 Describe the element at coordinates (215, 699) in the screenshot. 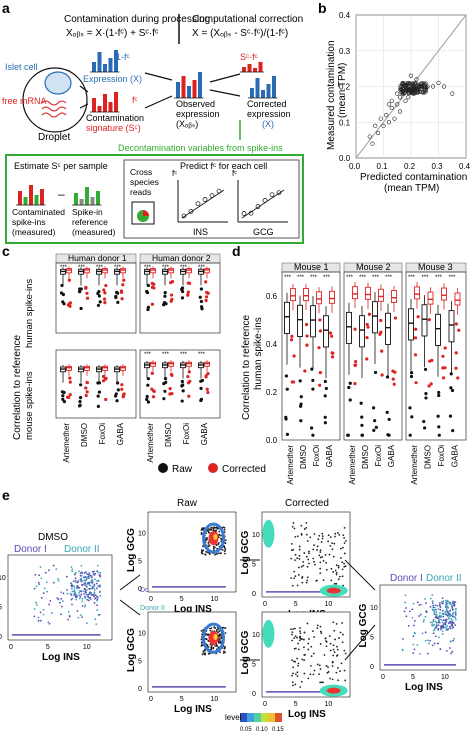

I see `e-xtick: 10` at that location.